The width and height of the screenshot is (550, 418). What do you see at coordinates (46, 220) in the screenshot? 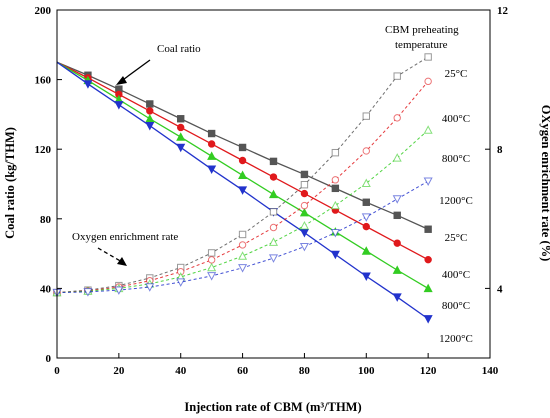
I see `y-left-tick-label: 80` at bounding box center [46, 220].